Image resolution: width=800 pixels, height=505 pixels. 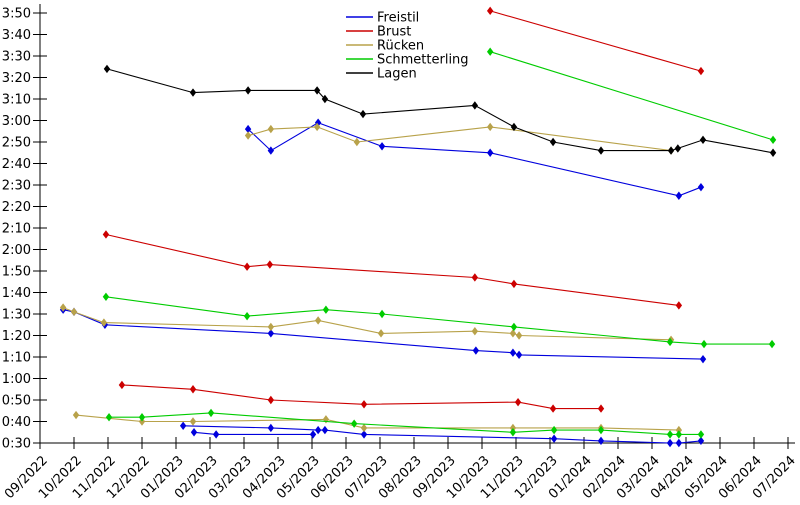 I want to click on legend-label-freistil: Freistil, so click(x=398, y=18).